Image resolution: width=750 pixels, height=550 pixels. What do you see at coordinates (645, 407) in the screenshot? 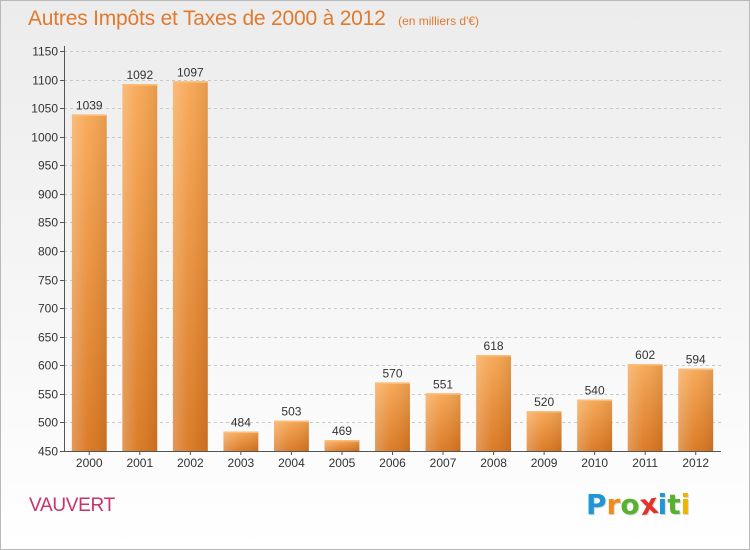
I see `bar-shine-2011` at bounding box center [645, 407].